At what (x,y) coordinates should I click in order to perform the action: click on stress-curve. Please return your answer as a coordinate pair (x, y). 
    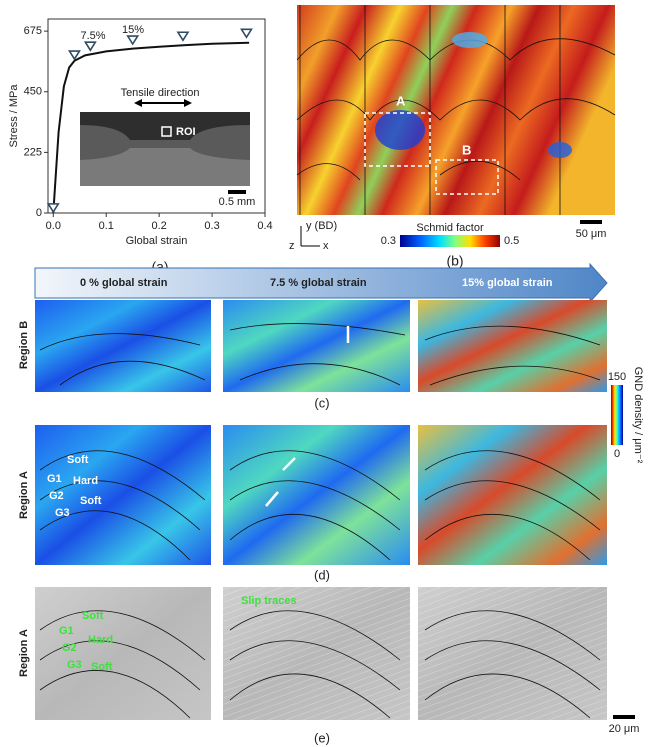
    Looking at the image, I should click on (151, 127).